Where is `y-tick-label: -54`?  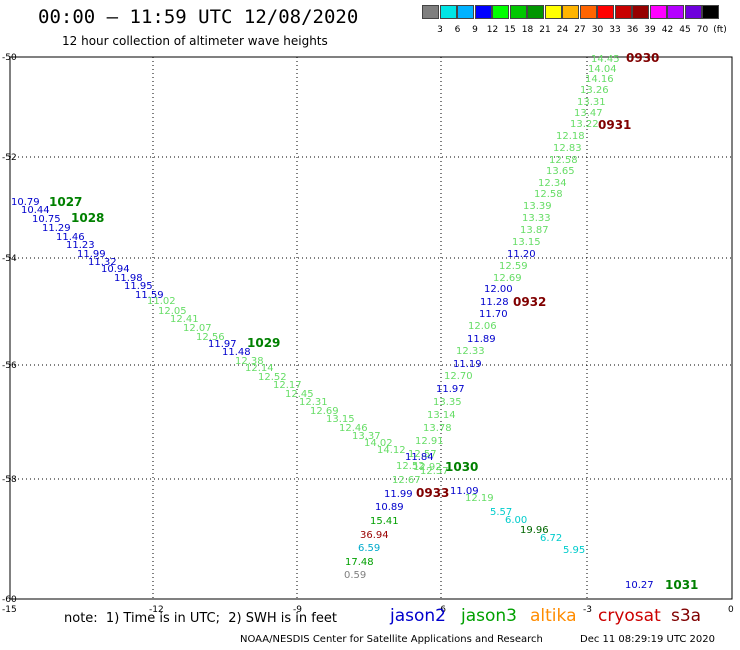
y-tick-label: -54 is located at coordinates (9, 259).